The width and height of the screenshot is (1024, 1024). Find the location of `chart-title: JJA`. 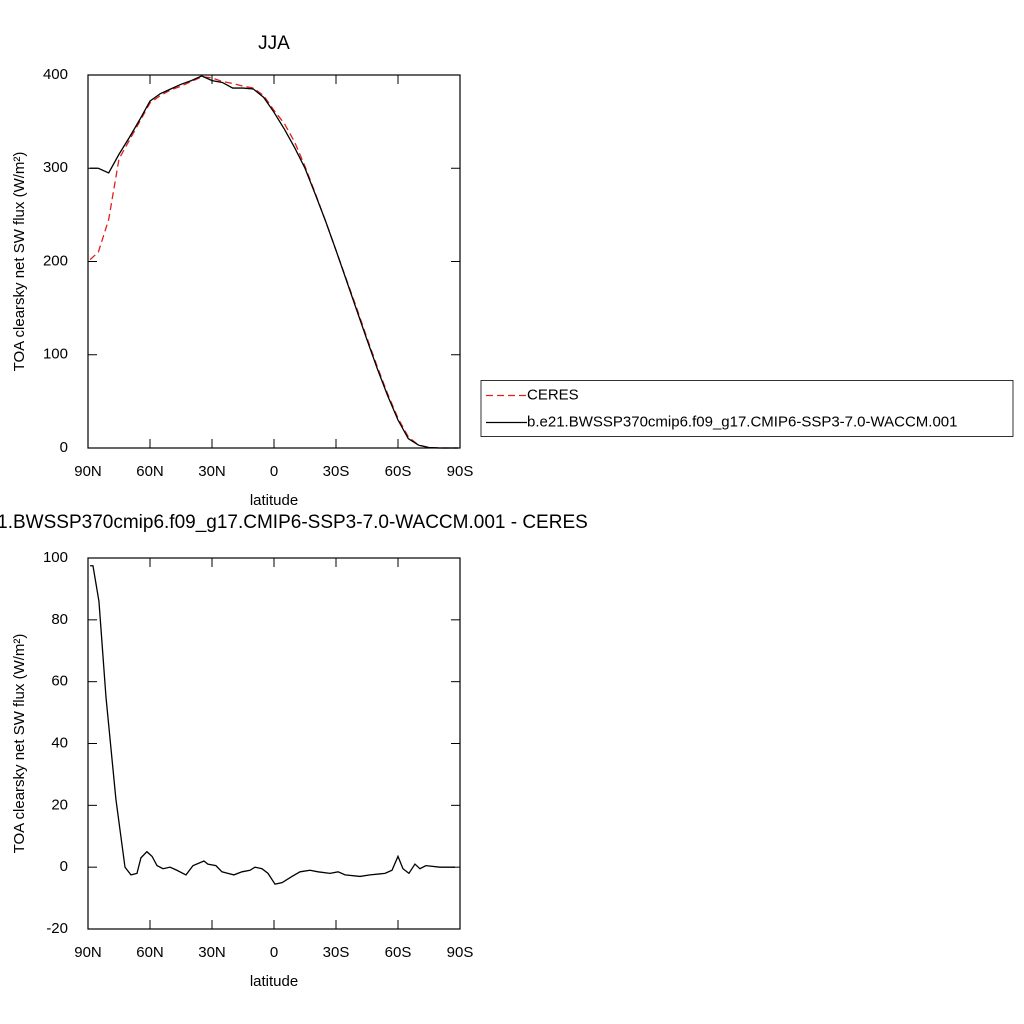

chart-title: JJA is located at coordinates (274, 43).